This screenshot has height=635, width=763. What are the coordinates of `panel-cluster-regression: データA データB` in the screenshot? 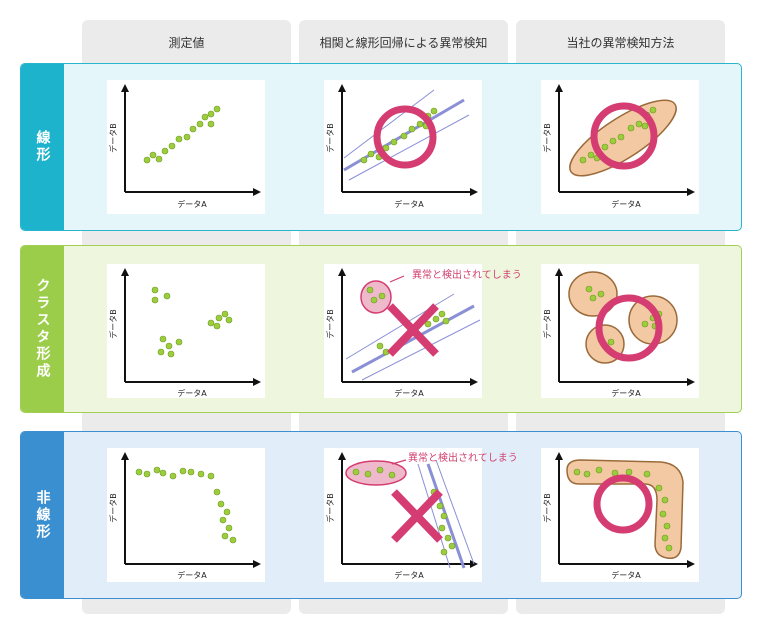 It's located at (403, 331).